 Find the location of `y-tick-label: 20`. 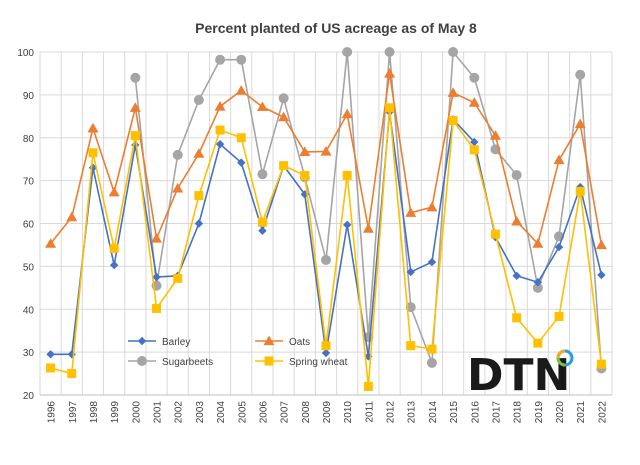

y-tick-label: 20 is located at coordinates (29, 396).